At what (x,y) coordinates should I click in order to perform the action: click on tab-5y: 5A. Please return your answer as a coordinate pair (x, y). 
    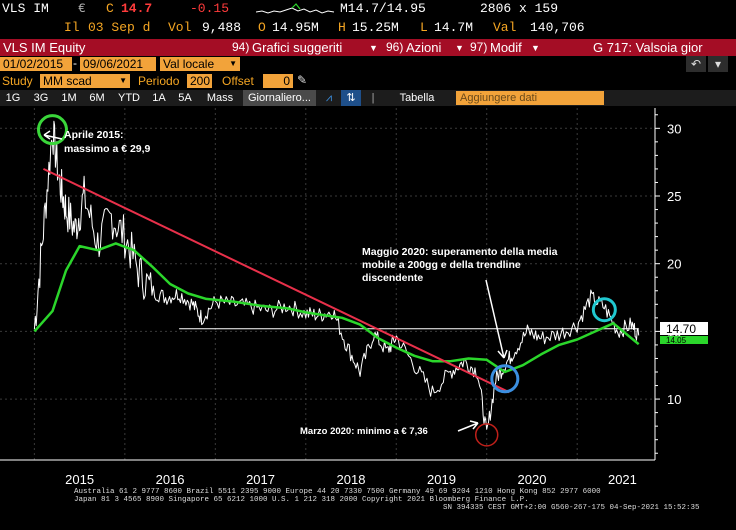
    Looking at the image, I should click on (185, 98).